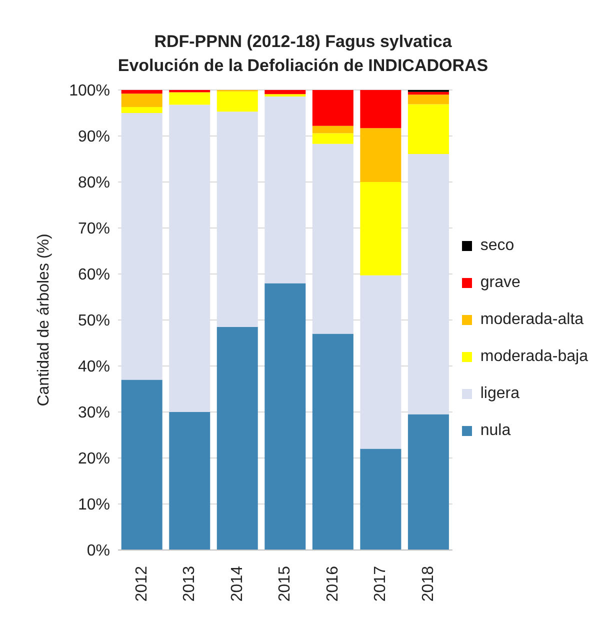 This screenshot has height=619, width=606. I want to click on y-axis-title: Cantidad de árboles (%), so click(44, 320).